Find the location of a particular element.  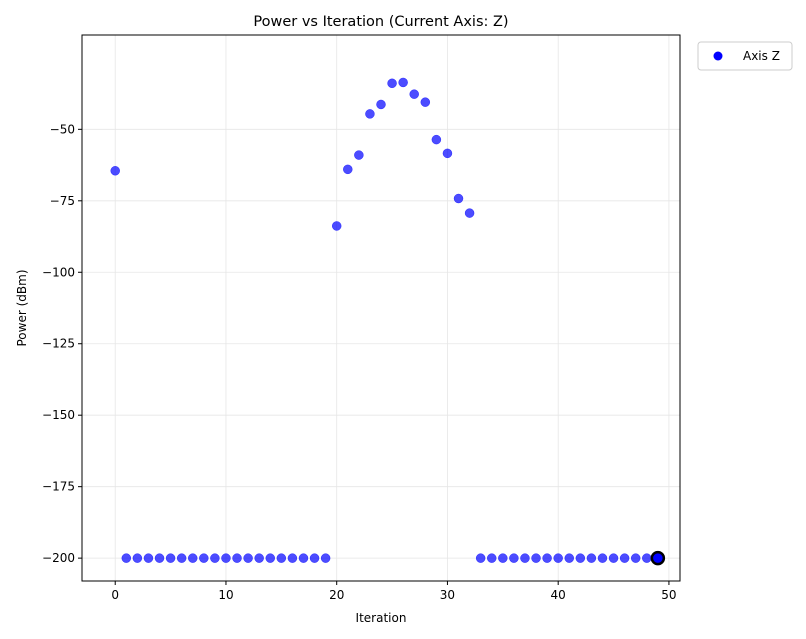

y-axis-ticks: −200 −175 −150 −125 −100 −75 −50 is located at coordinates (62, 343).